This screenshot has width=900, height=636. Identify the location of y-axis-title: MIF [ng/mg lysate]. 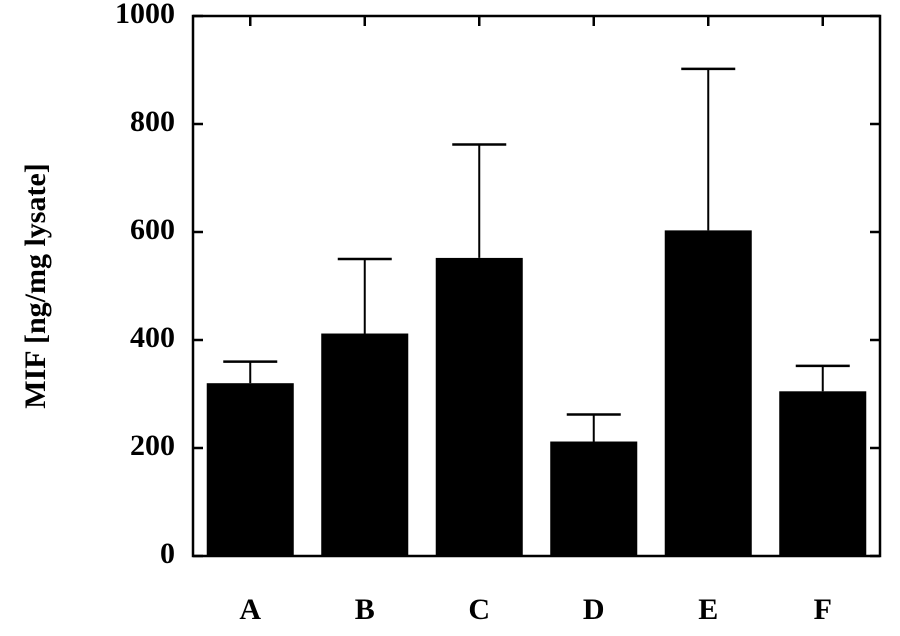
(35, 286).